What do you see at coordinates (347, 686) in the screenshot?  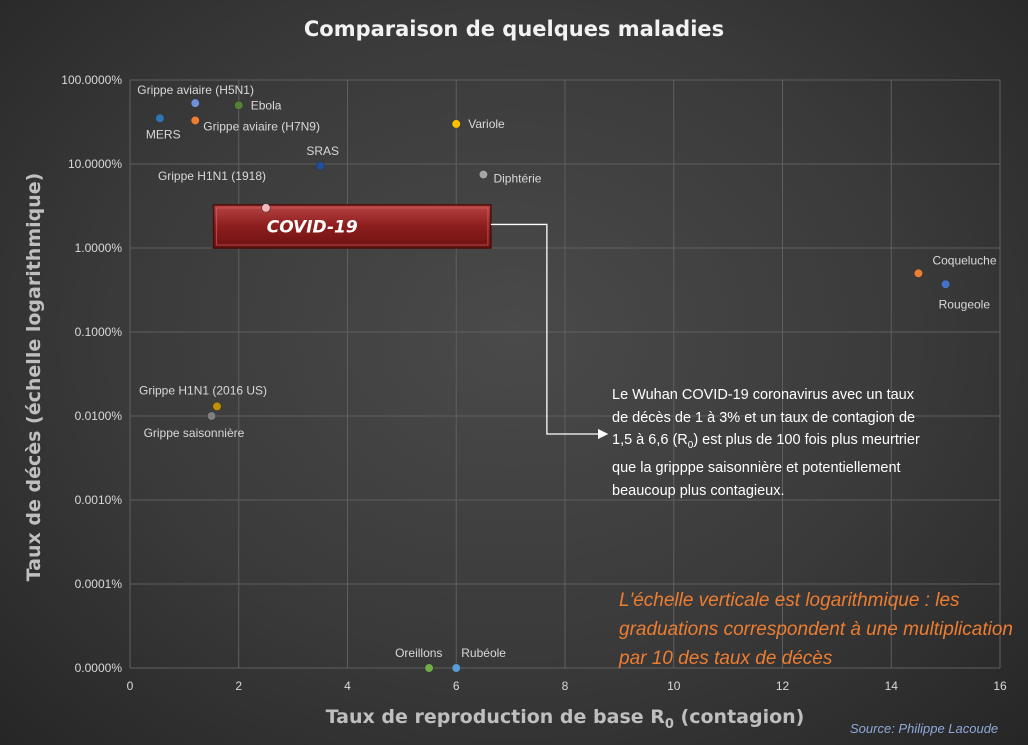 I see `x-tick-label: 4` at bounding box center [347, 686].